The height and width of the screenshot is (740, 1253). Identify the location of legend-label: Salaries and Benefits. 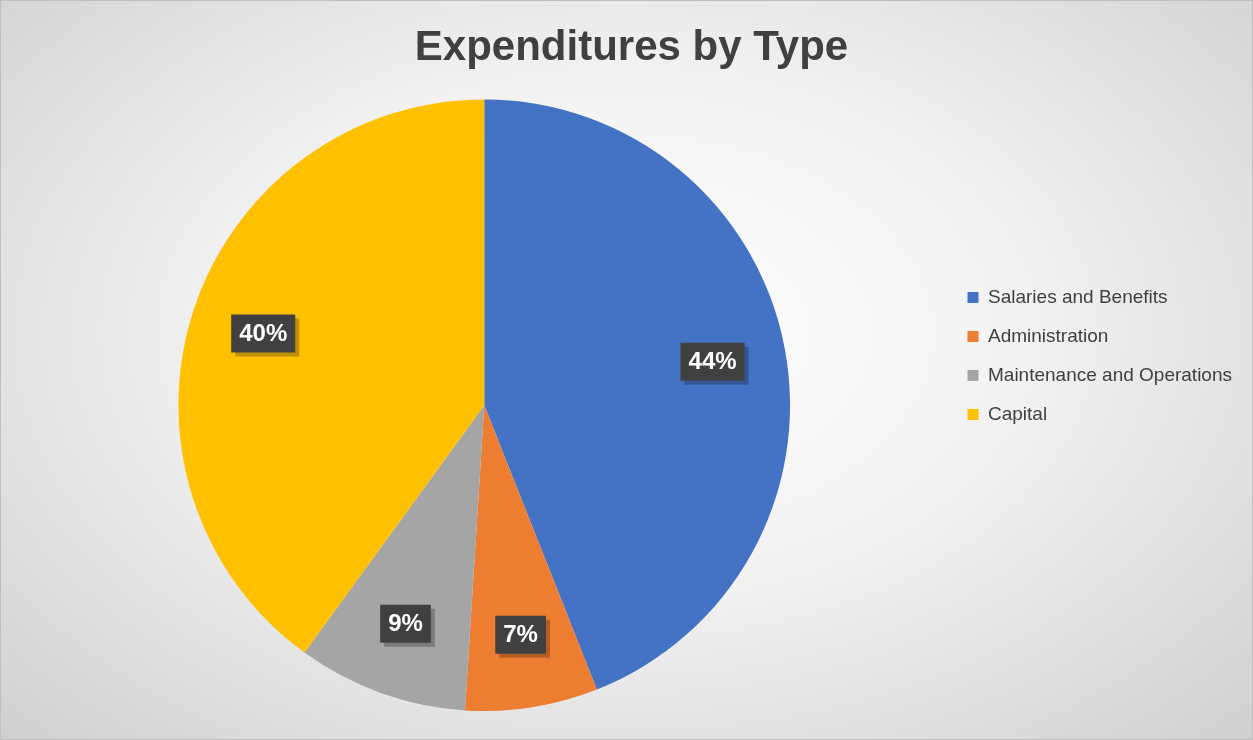
(1078, 296).